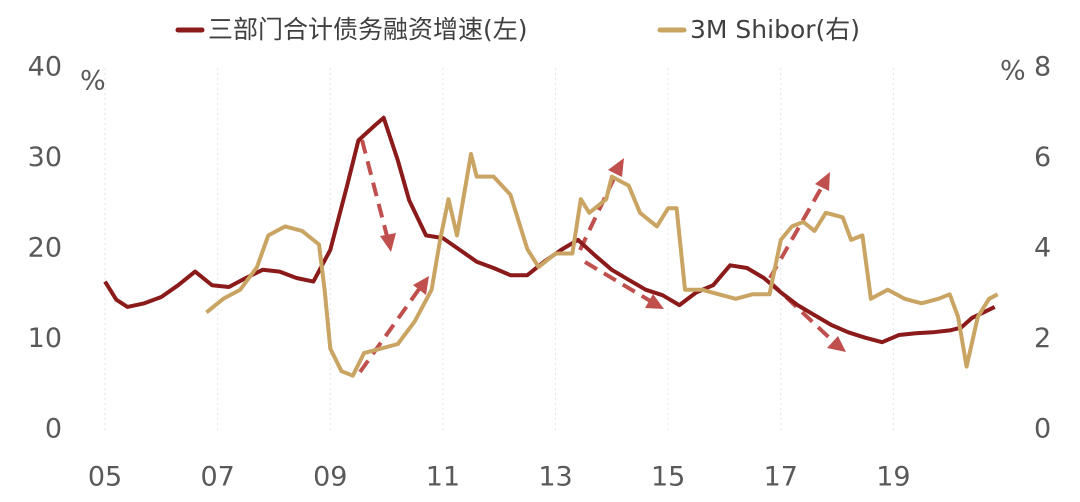 The width and height of the screenshot is (1080, 502). I want to click on x-tick-label: 05, so click(105, 477).